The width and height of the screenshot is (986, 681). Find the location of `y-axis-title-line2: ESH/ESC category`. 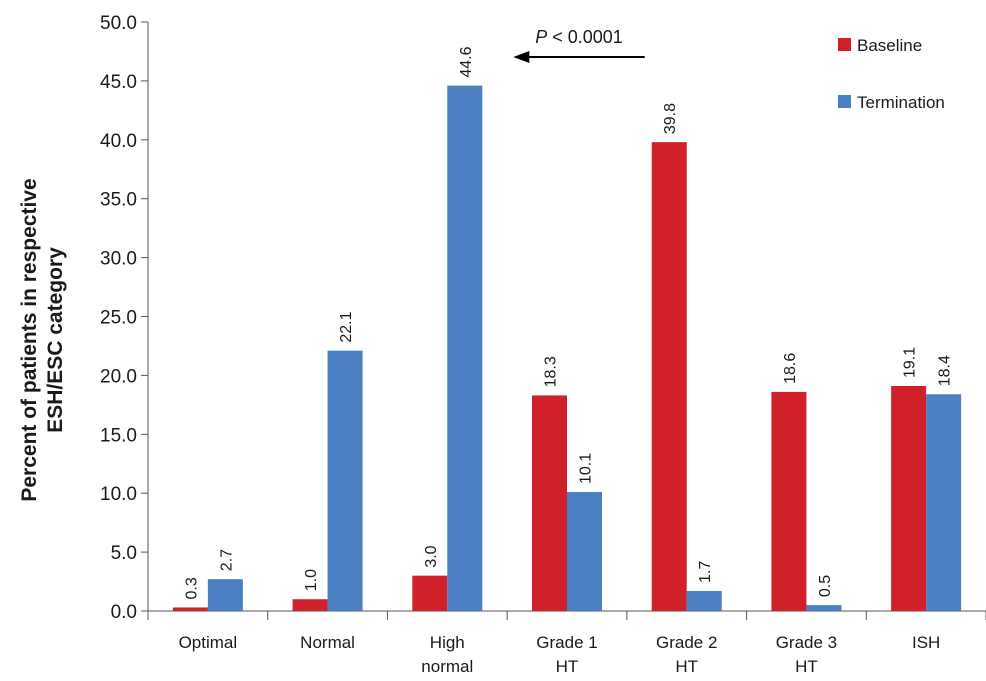

y-axis-title-line2: ESH/ESC category is located at coordinates (55, 340).